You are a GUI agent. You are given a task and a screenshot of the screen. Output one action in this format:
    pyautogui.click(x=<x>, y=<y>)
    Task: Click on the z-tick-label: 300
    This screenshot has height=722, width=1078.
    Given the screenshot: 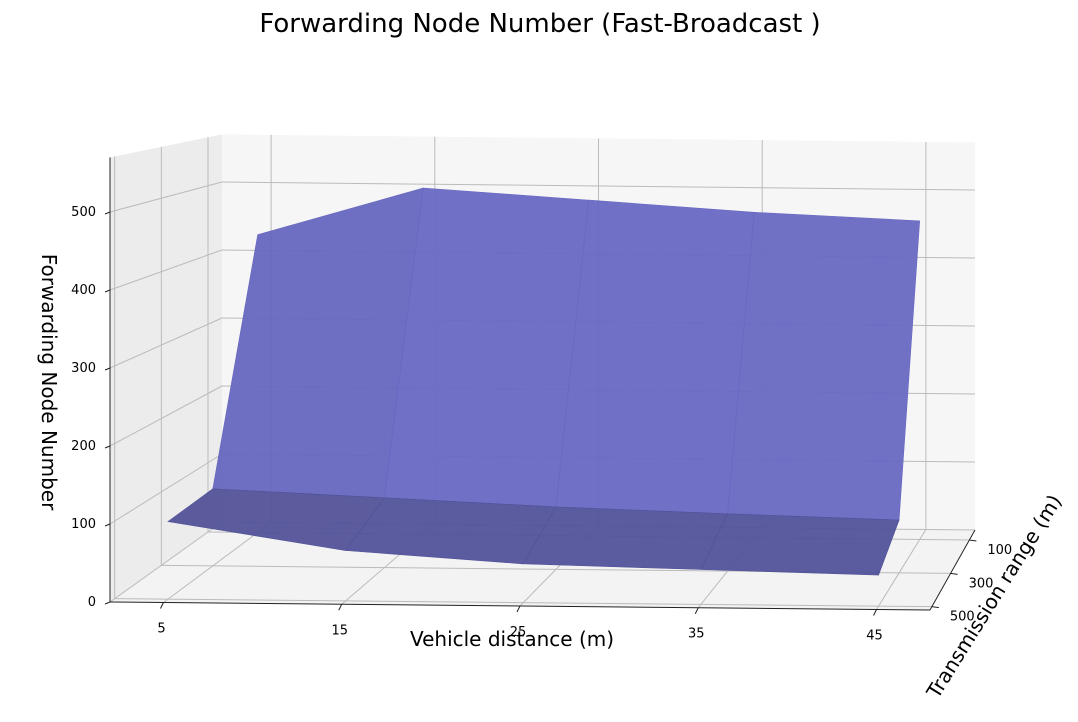 What is the action you would take?
    pyautogui.click(x=83, y=368)
    